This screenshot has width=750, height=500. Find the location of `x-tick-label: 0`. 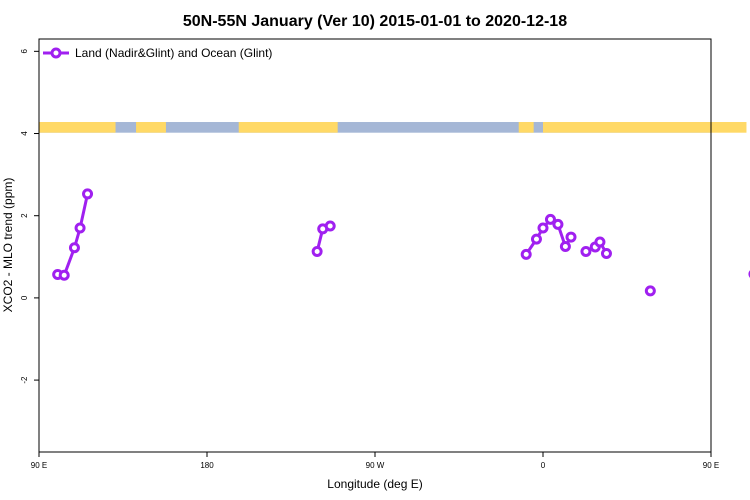

x-tick-label: 0 is located at coordinates (543, 465).